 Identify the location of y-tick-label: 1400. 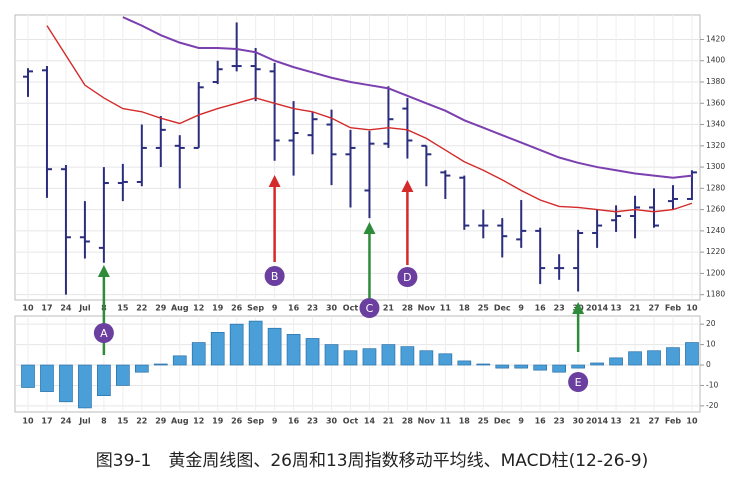
(715, 60).